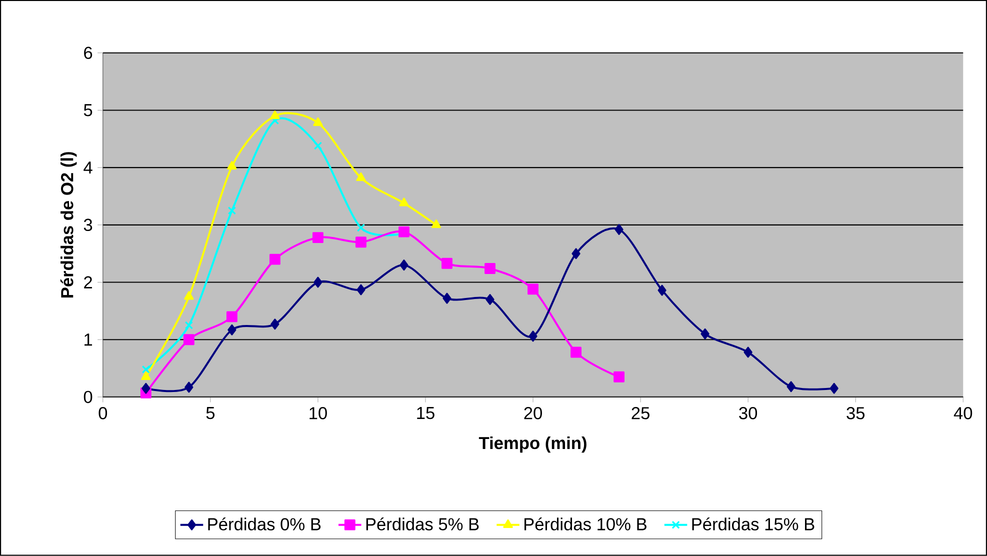 This screenshot has width=987, height=556. I want to click on y-tick-label: 0, so click(88, 397).